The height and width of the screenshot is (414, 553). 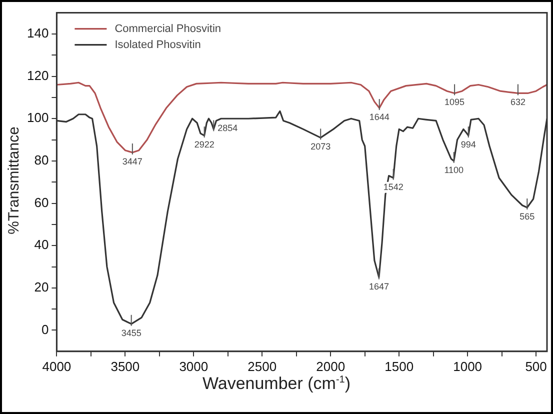 What do you see at coordinates (37, 118) in the screenshot?
I see `y-tick-label: 100` at bounding box center [37, 118].